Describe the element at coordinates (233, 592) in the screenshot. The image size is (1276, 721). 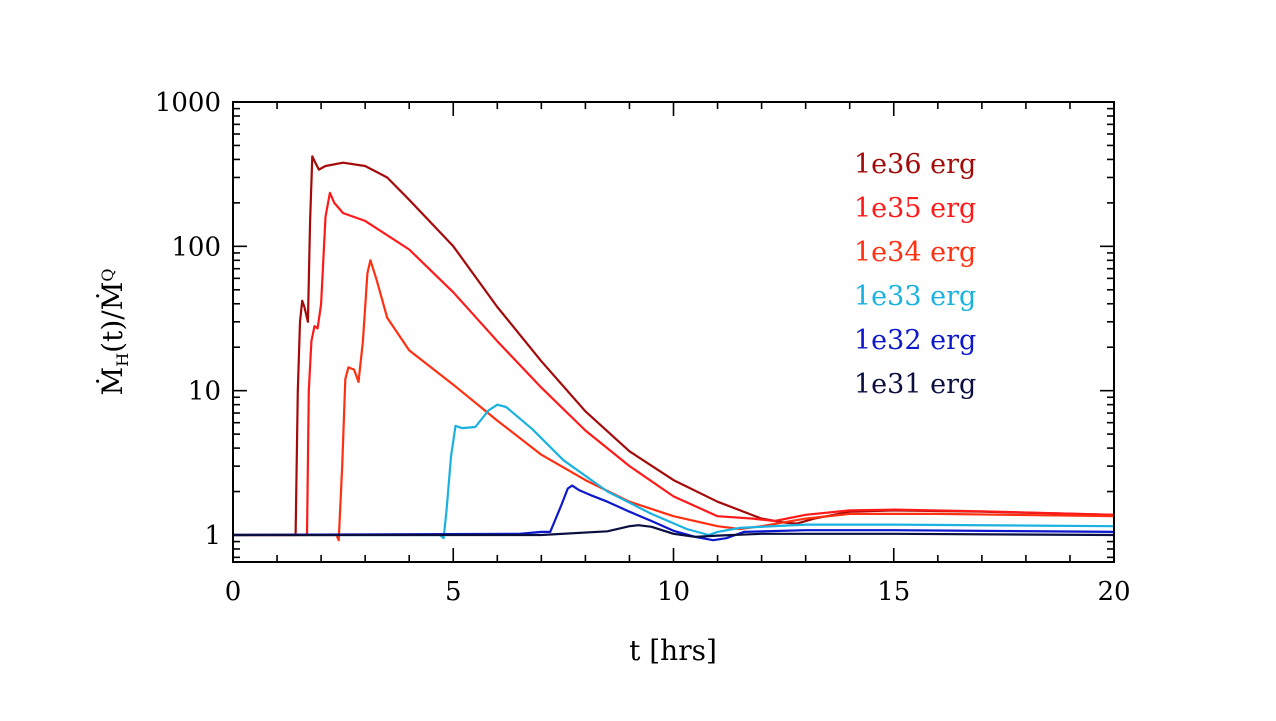
I see `x-tick-label: 0` at that location.